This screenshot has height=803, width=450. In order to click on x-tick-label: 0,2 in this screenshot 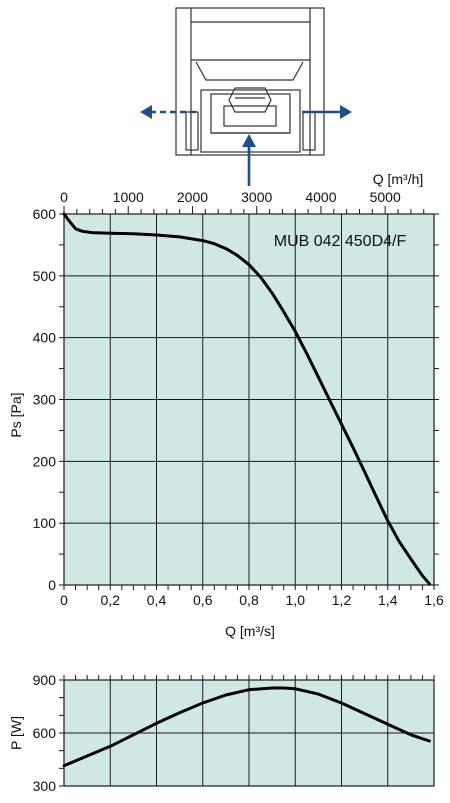, I will do `click(111, 600)`.